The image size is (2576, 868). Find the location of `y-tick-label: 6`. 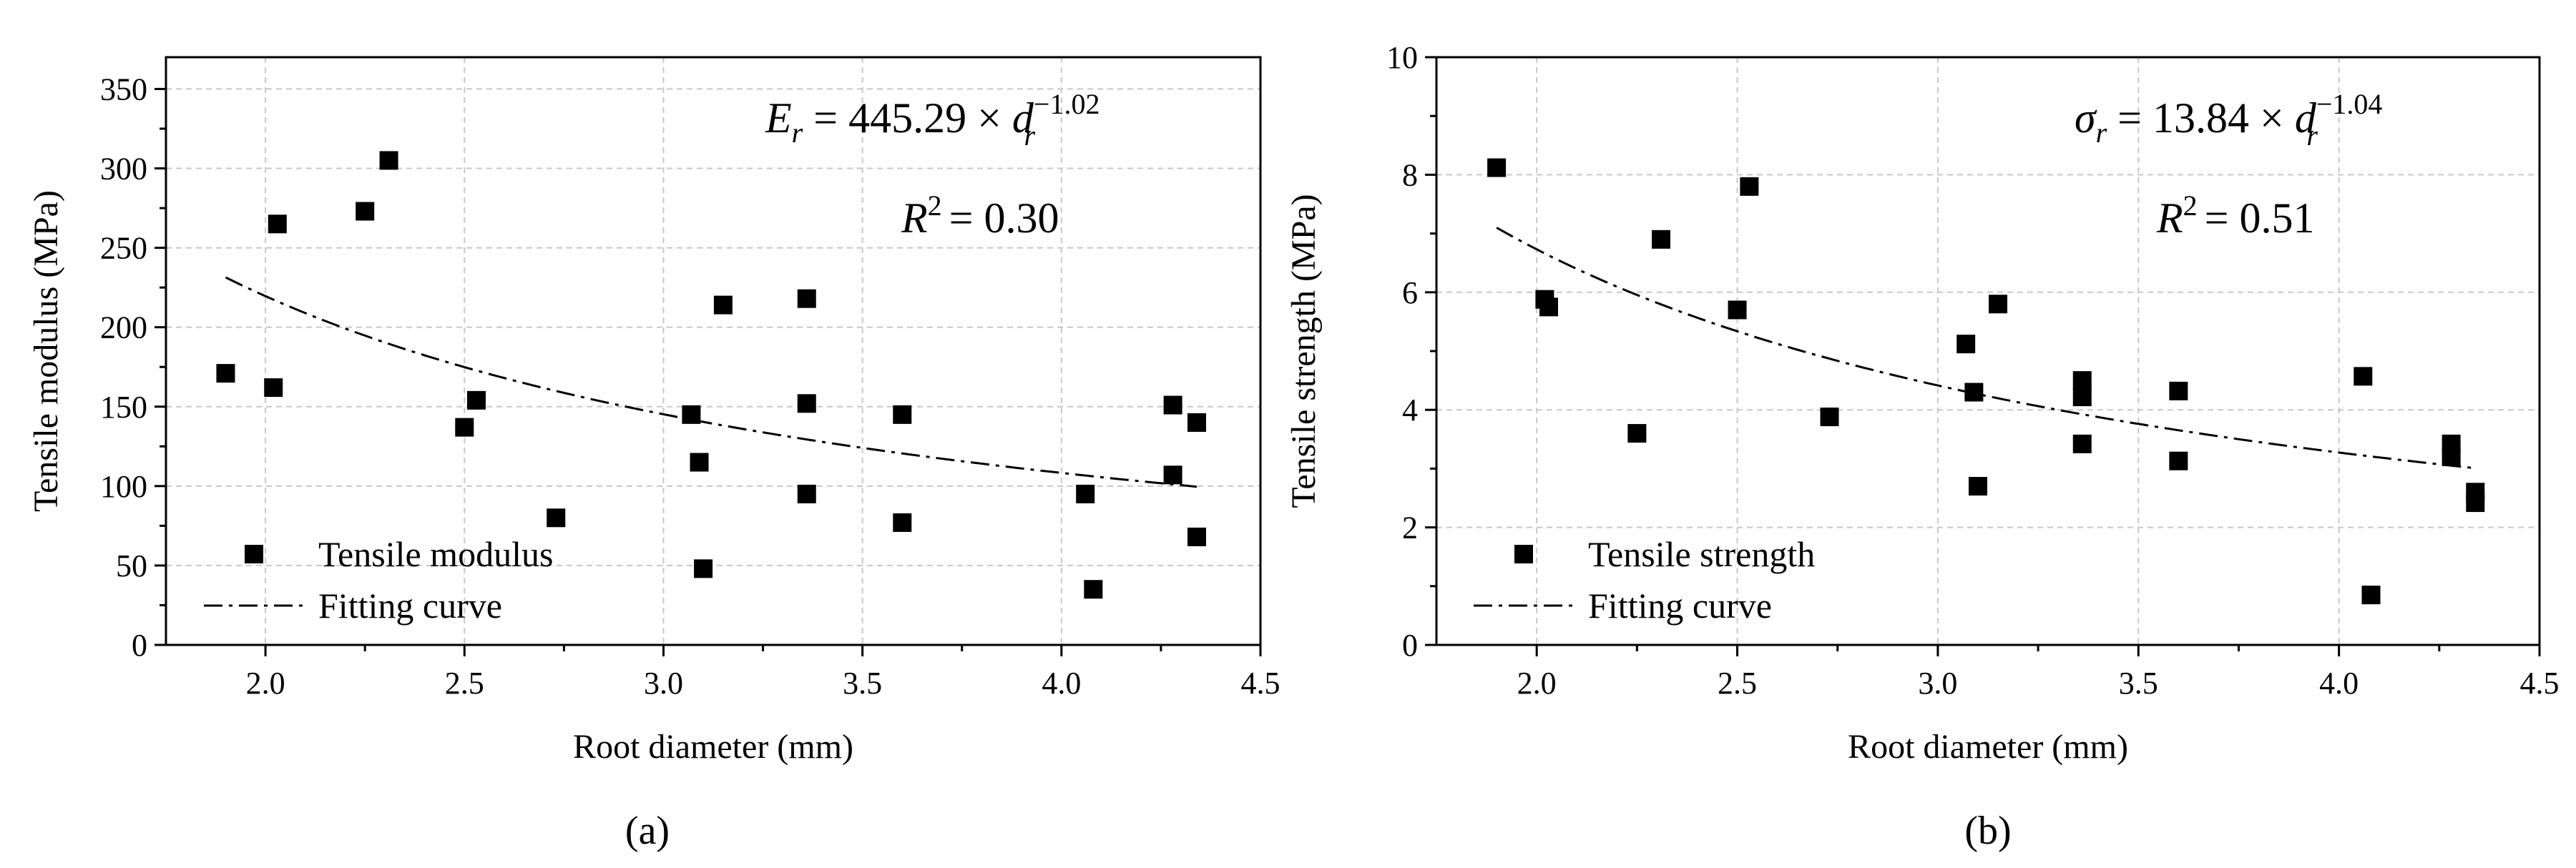

y-tick-label: 6 is located at coordinates (1410, 292).